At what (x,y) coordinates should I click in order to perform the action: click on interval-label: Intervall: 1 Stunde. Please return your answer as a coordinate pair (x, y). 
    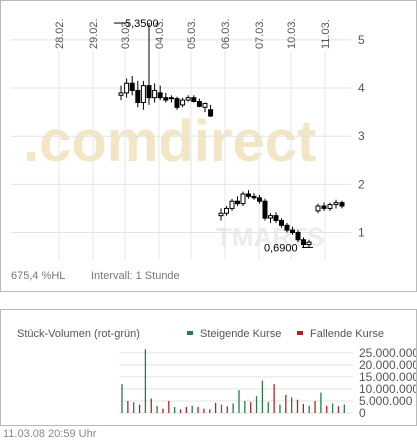
    Looking at the image, I should click on (135, 276).